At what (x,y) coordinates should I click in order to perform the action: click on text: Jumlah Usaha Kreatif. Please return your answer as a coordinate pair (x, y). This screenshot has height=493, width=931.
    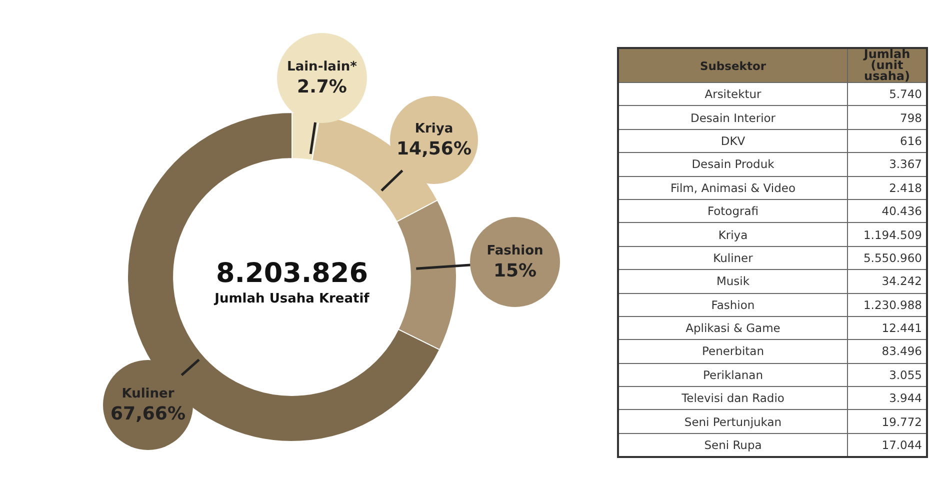
    Looking at the image, I should click on (292, 298).